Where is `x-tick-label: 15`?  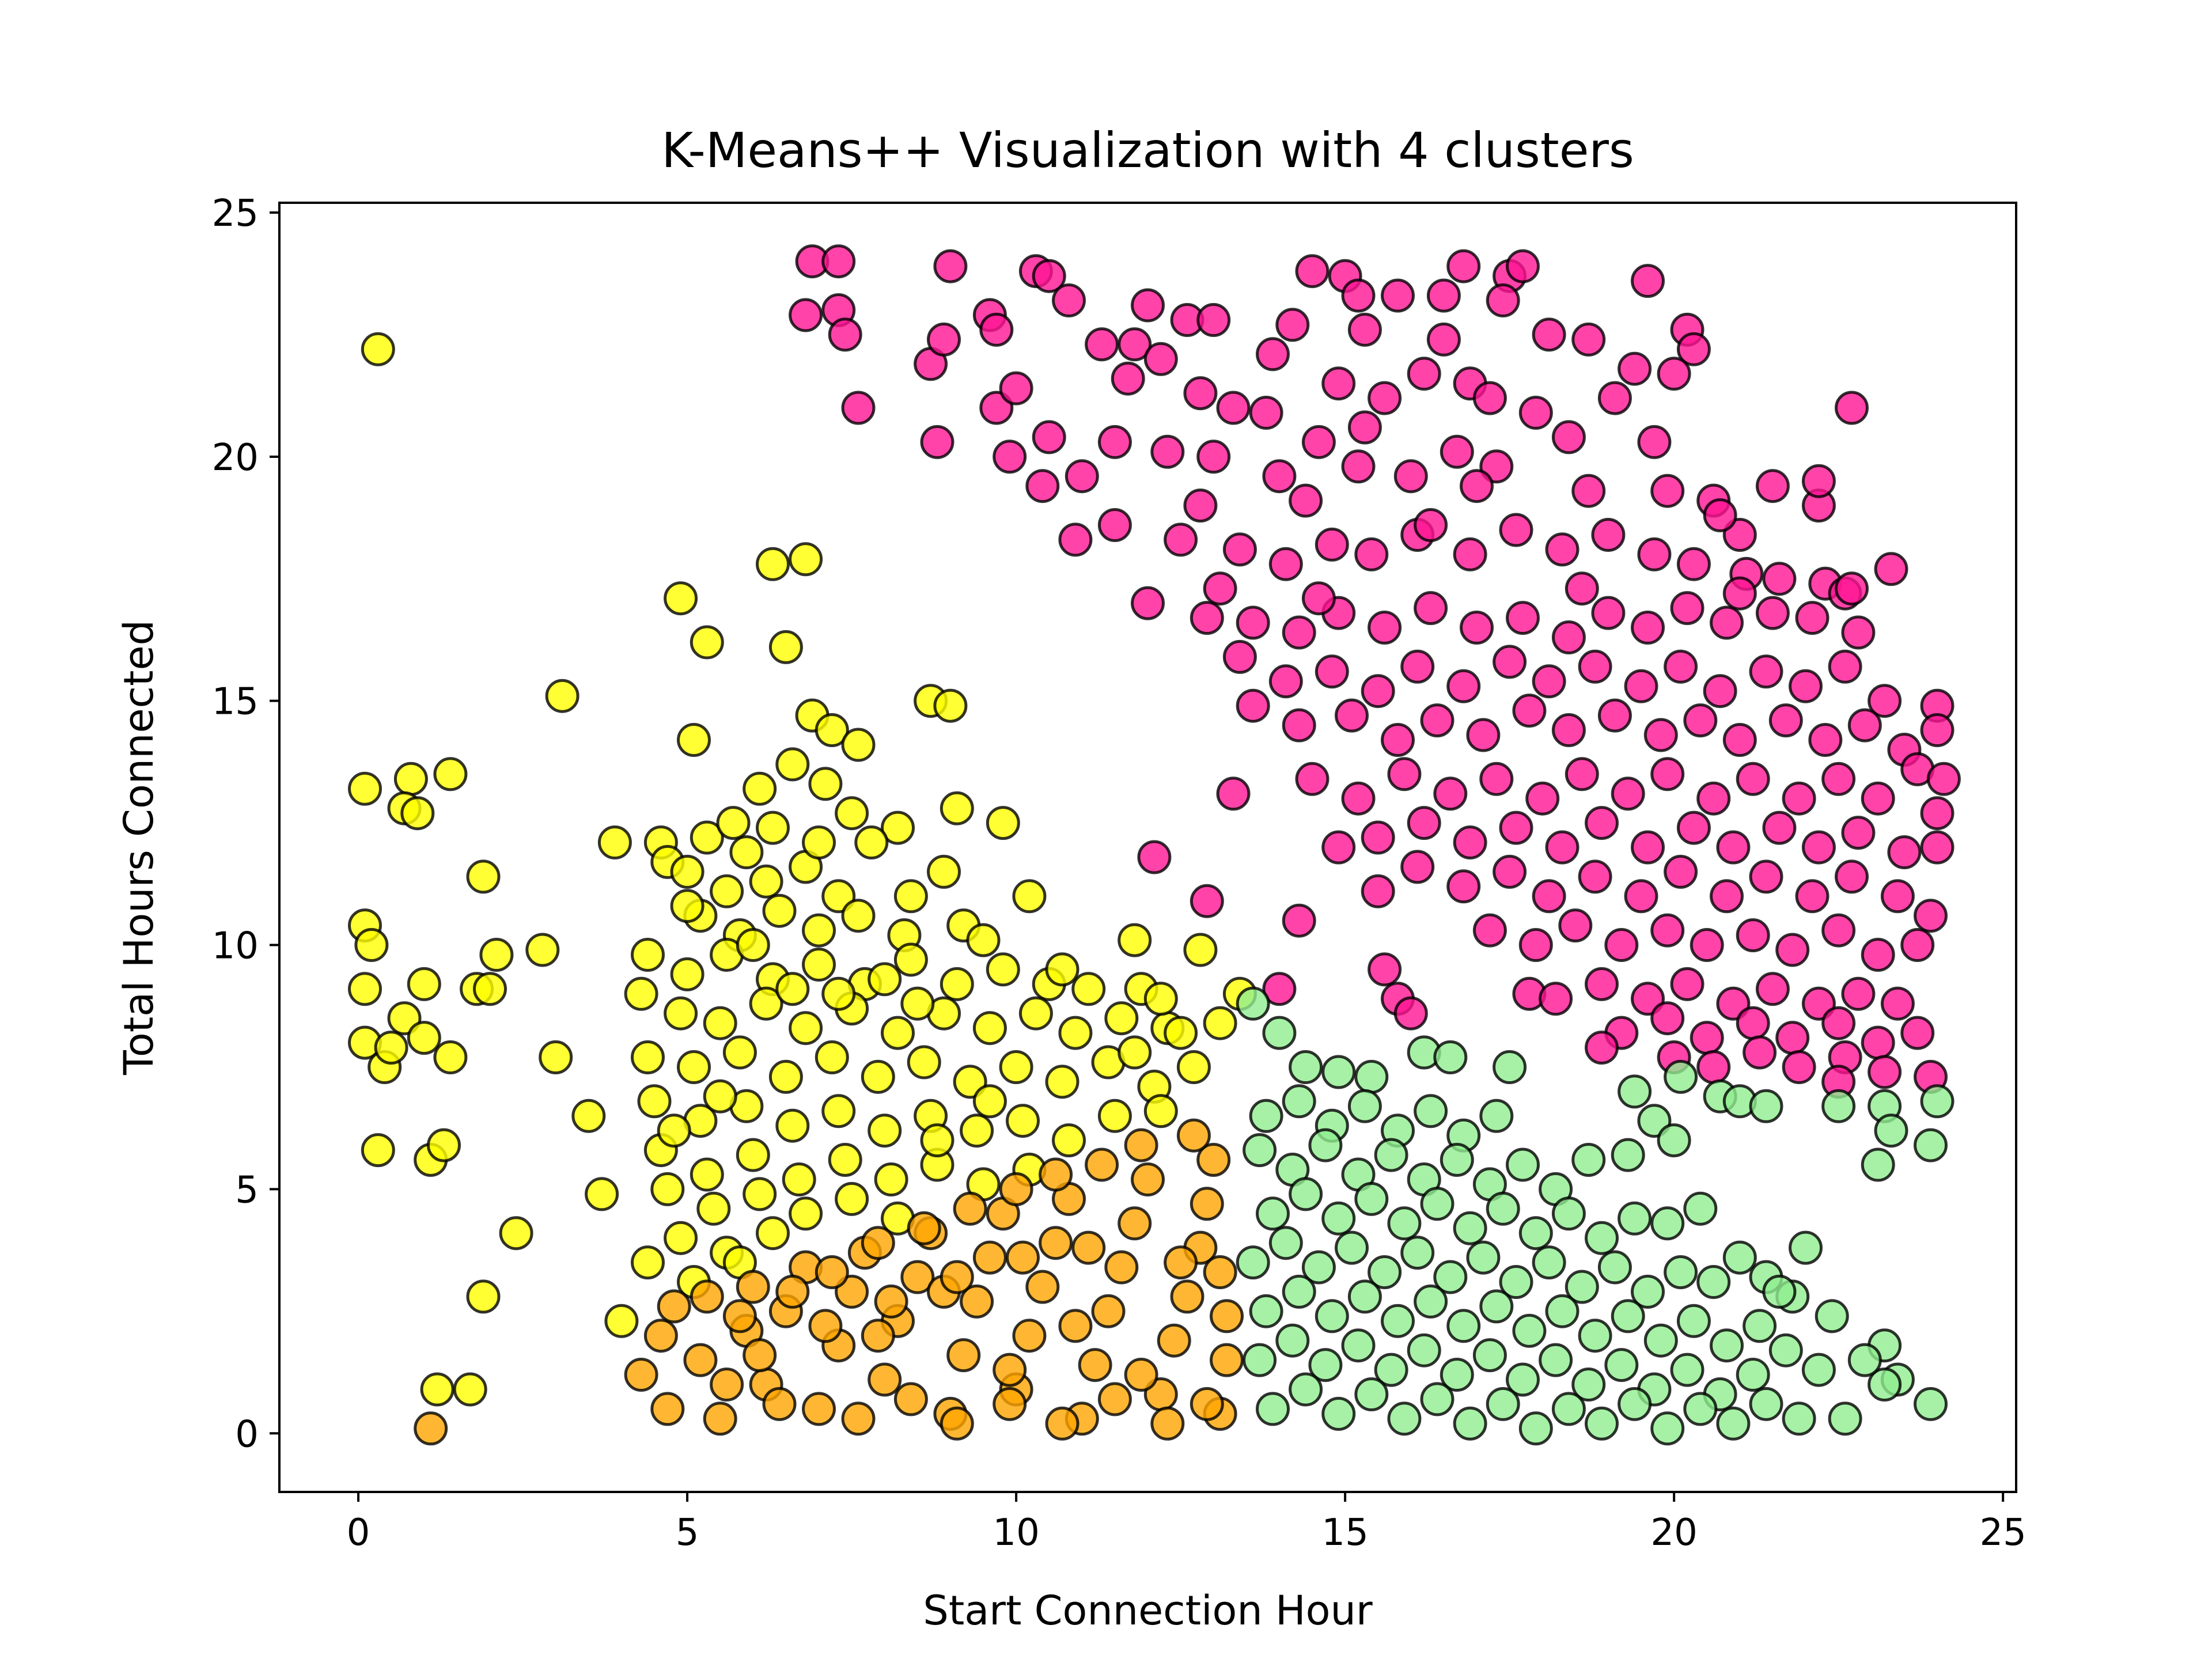
x-tick-label: 15 is located at coordinates (1344, 1533).